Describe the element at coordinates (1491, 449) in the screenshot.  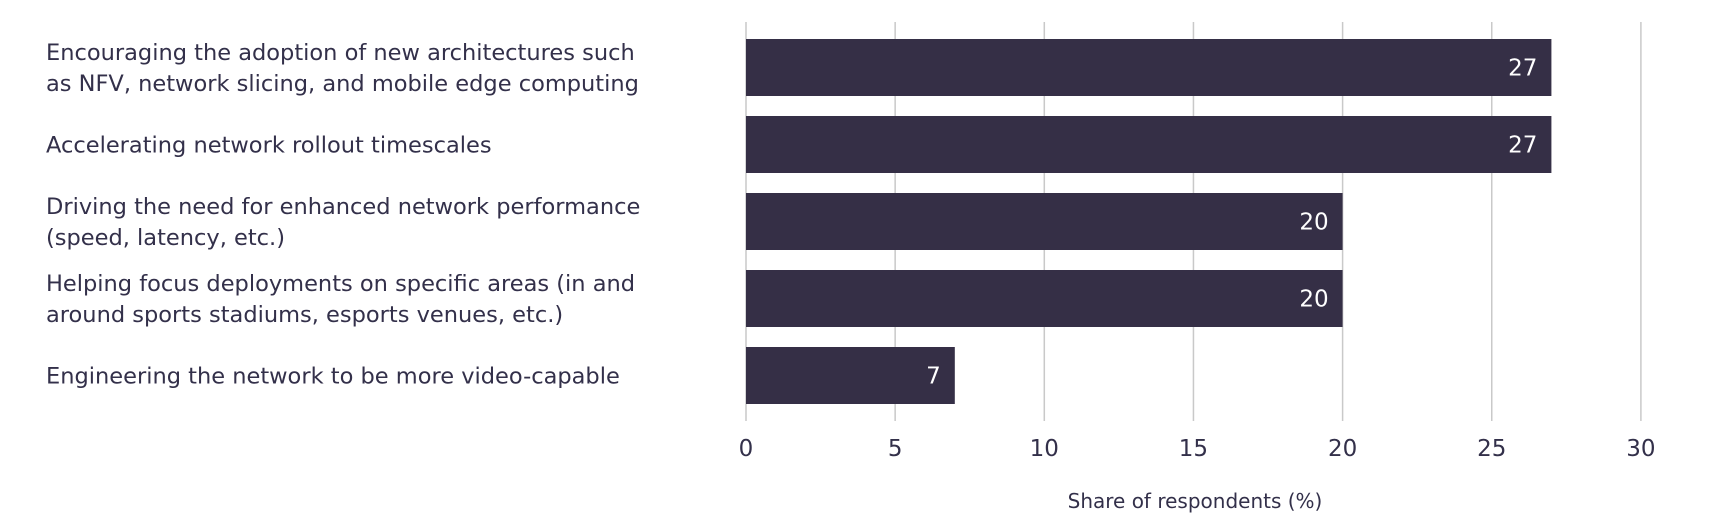
I see `x-tick-label: 25` at that location.